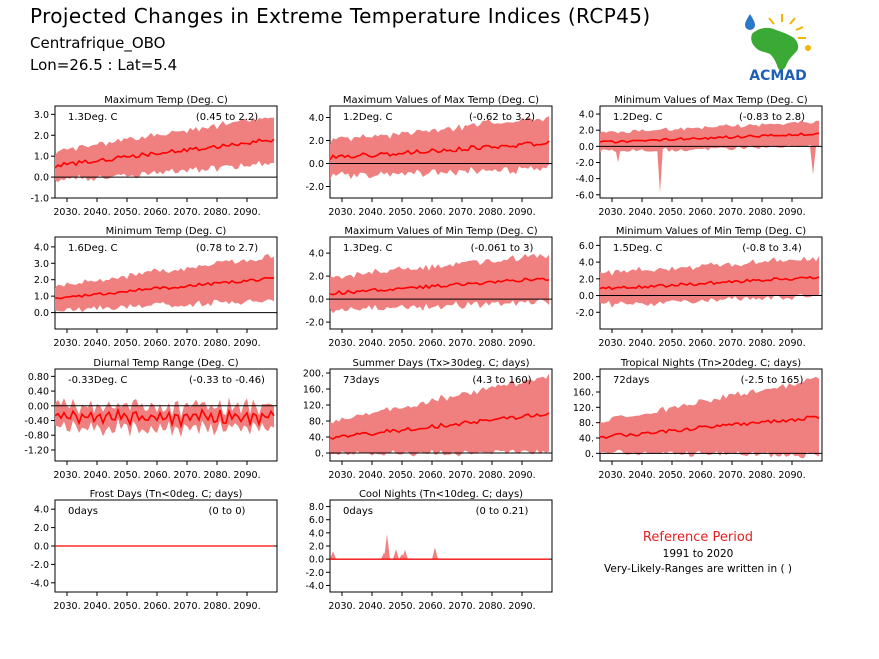 The width and height of the screenshot is (879, 659). I want to click on y-tick-label: 40., so click(586, 439).